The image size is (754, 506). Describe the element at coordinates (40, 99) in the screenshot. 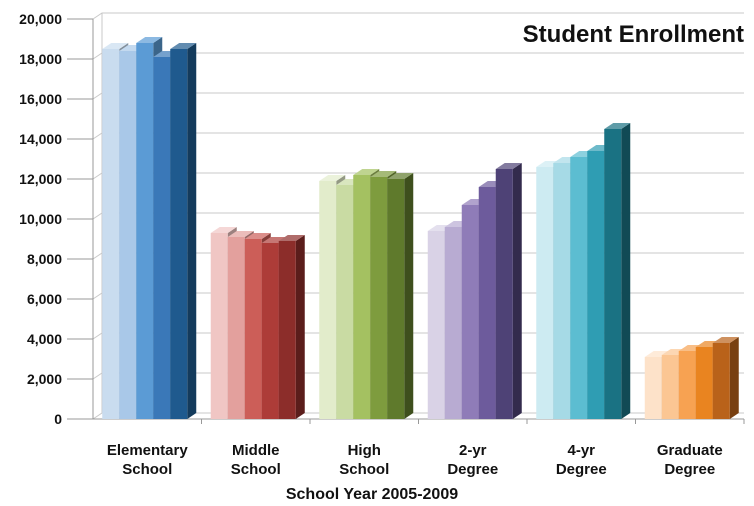

I see `y-tick-label: 16,000` at that location.